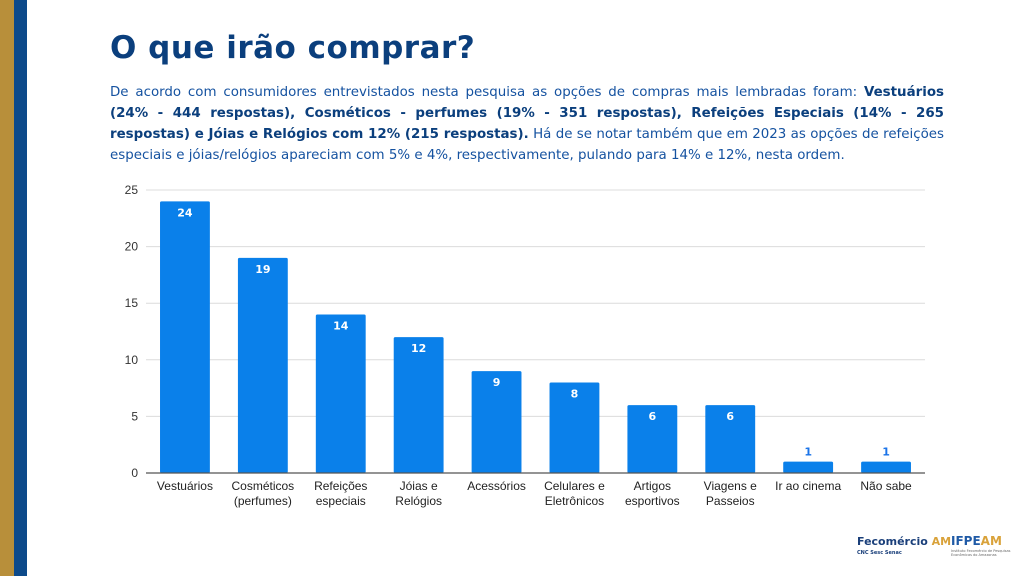  What do you see at coordinates (418, 493) in the screenshot?
I see `x-tick-label: Jóias e Relógios` at bounding box center [418, 493].